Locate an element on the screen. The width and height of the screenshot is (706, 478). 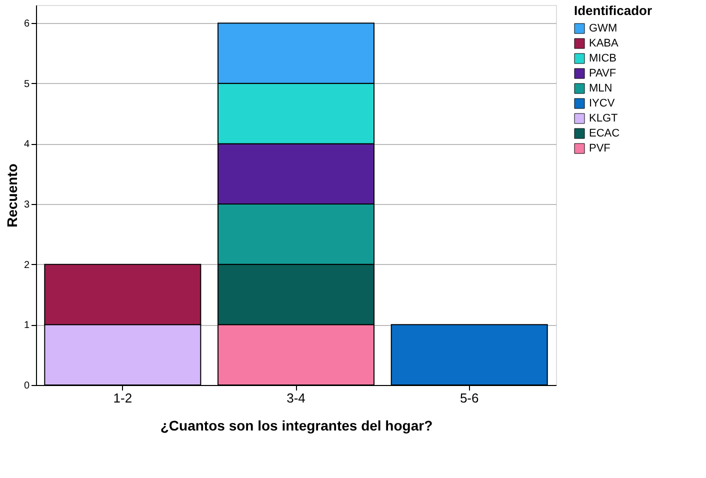
y-tick-label: 4 is located at coordinates (27, 144).